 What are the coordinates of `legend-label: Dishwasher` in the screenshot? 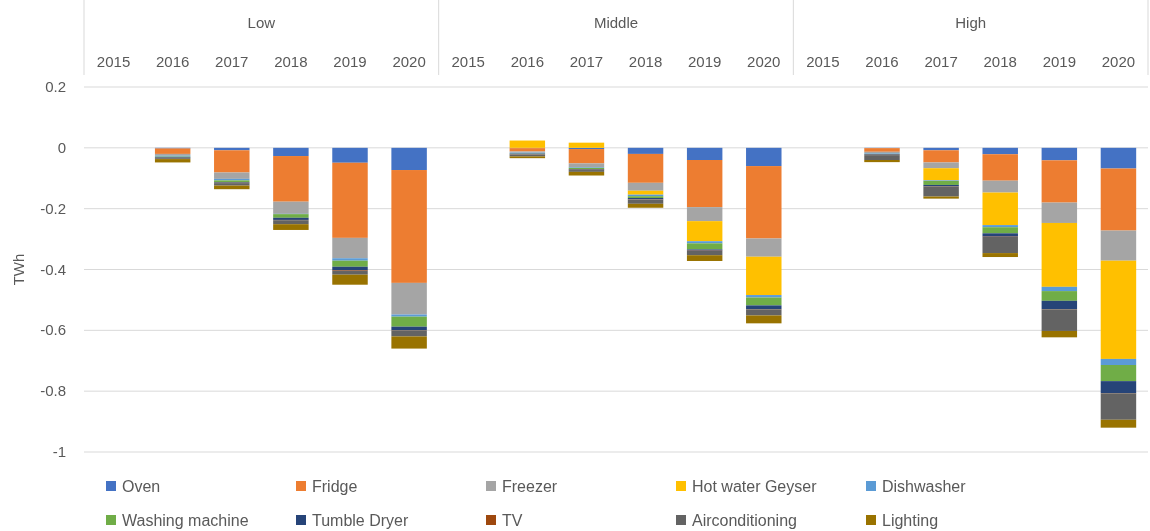 It's located at (924, 486).